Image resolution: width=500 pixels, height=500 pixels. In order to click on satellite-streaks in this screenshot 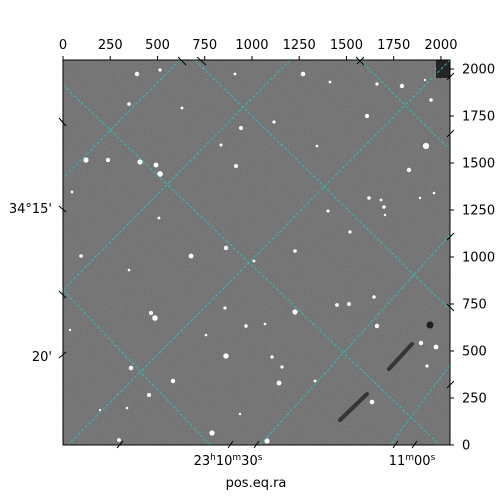, I will do `click(376, 382)`.